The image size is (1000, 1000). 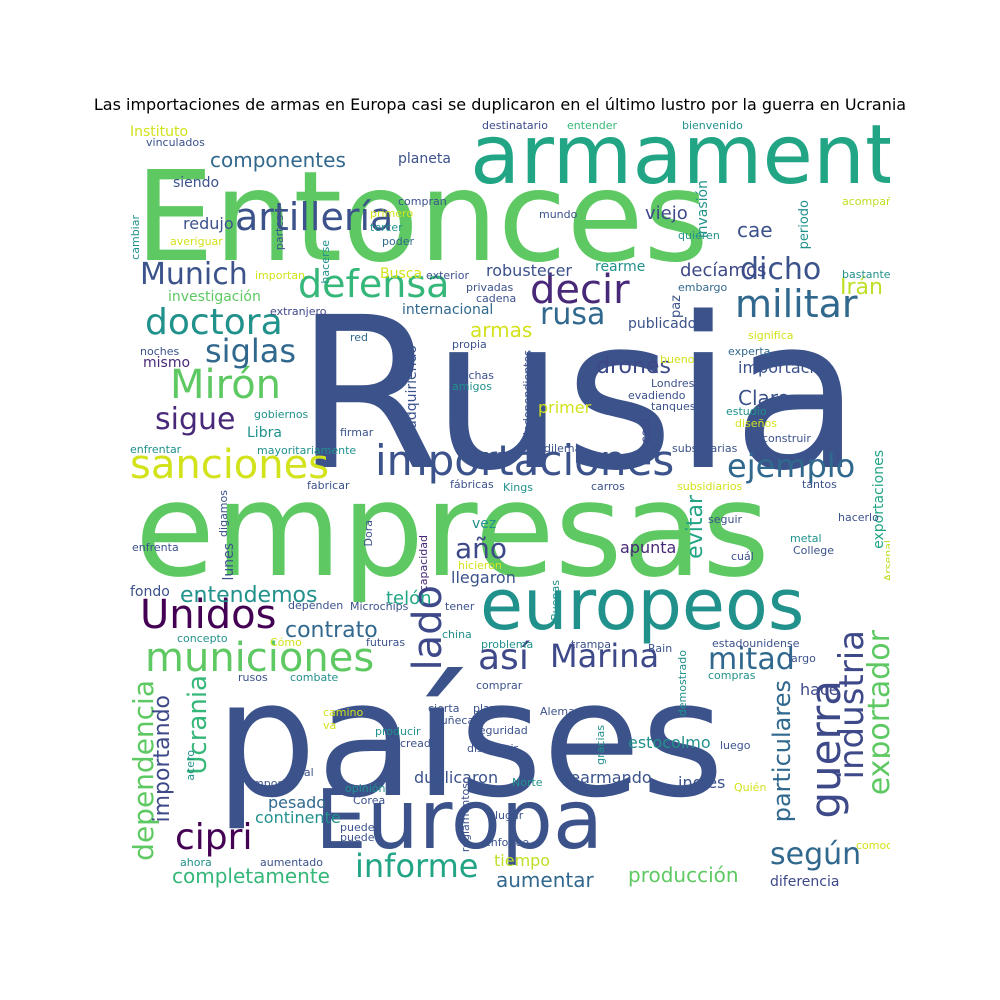 What do you see at coordinates (230, 465) in the screenshot?
I see `cloud-word: sanciones` at bounding box center [230, 465].